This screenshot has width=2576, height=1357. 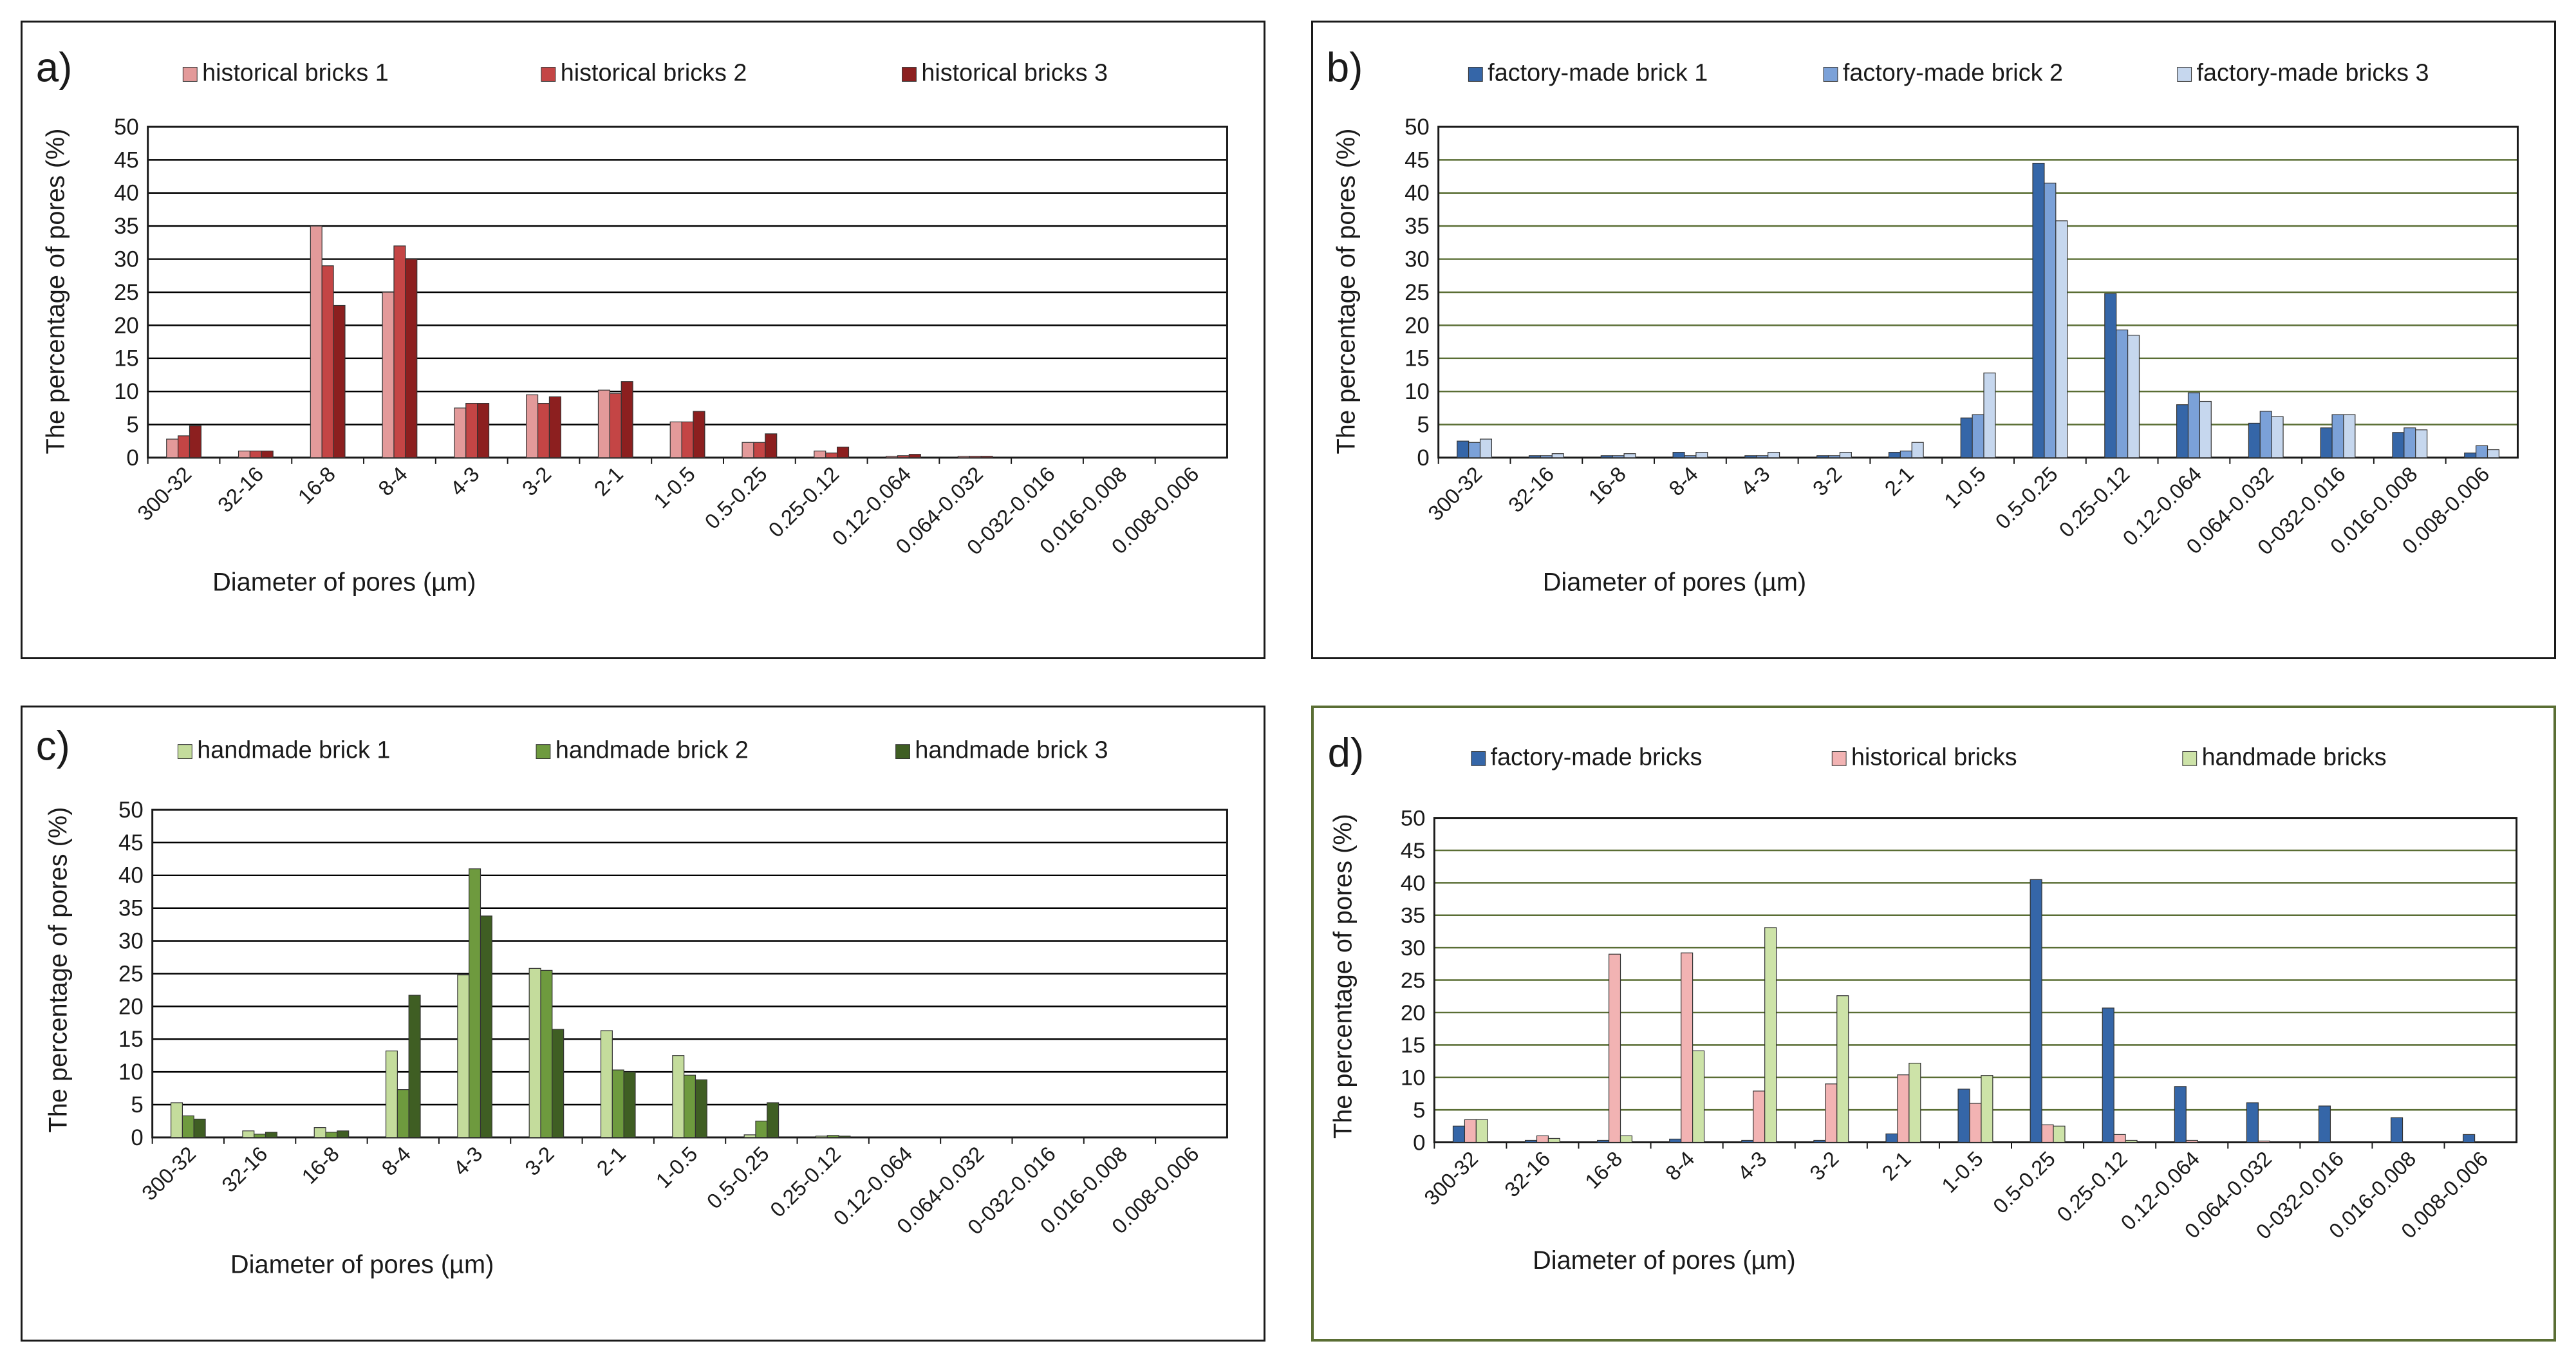 I want to click on y-tick-label: 40, so click(x=131, y=876).